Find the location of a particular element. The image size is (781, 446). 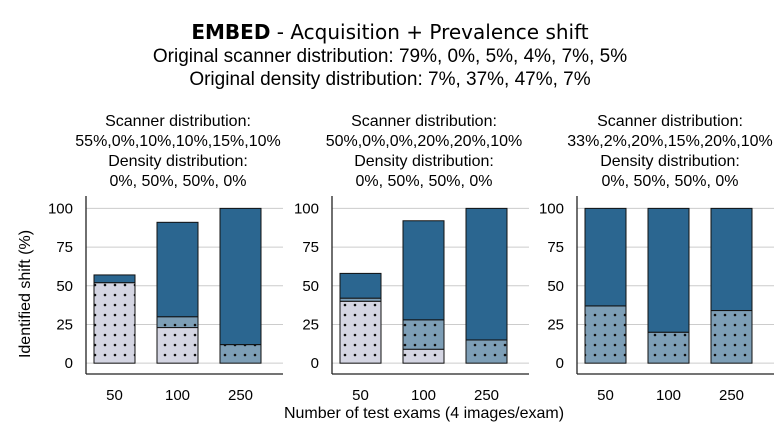

panel-3-ytick-0: 0 is located at coordinates (560, 363).